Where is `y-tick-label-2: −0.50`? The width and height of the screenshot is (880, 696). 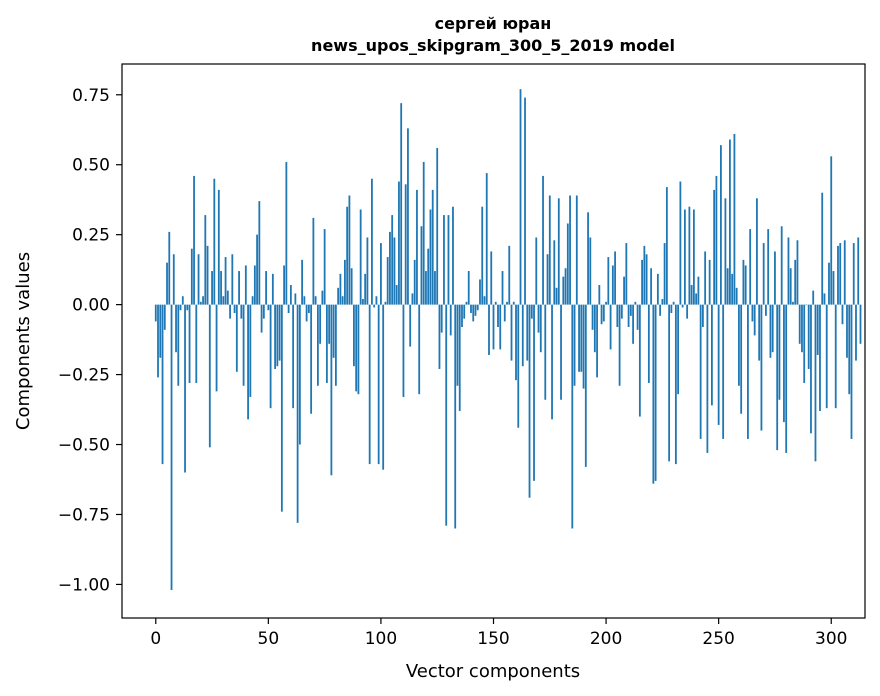 y-tick-label-2: −0.50 is located at coordinates (84, 446).